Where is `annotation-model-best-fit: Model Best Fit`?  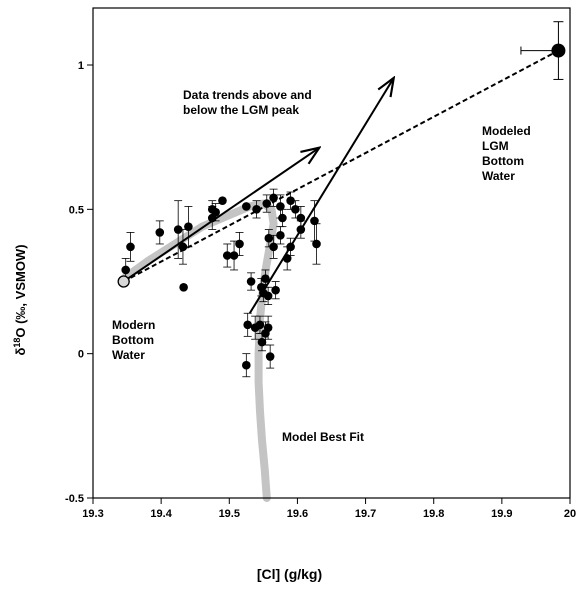 annotation-model-best-fit: Model Best Fit is located at coordinates (323, 437).